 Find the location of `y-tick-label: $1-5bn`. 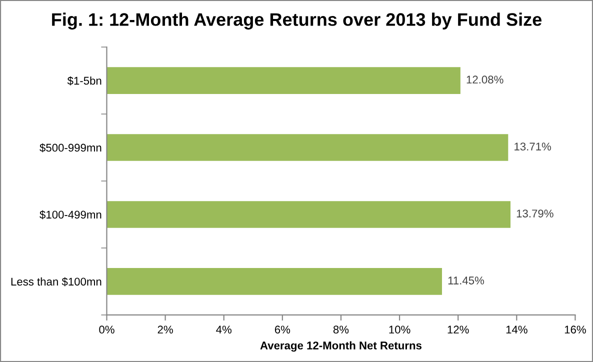

y-tick-label: $1-5bn is located at coordinates (84, 81).